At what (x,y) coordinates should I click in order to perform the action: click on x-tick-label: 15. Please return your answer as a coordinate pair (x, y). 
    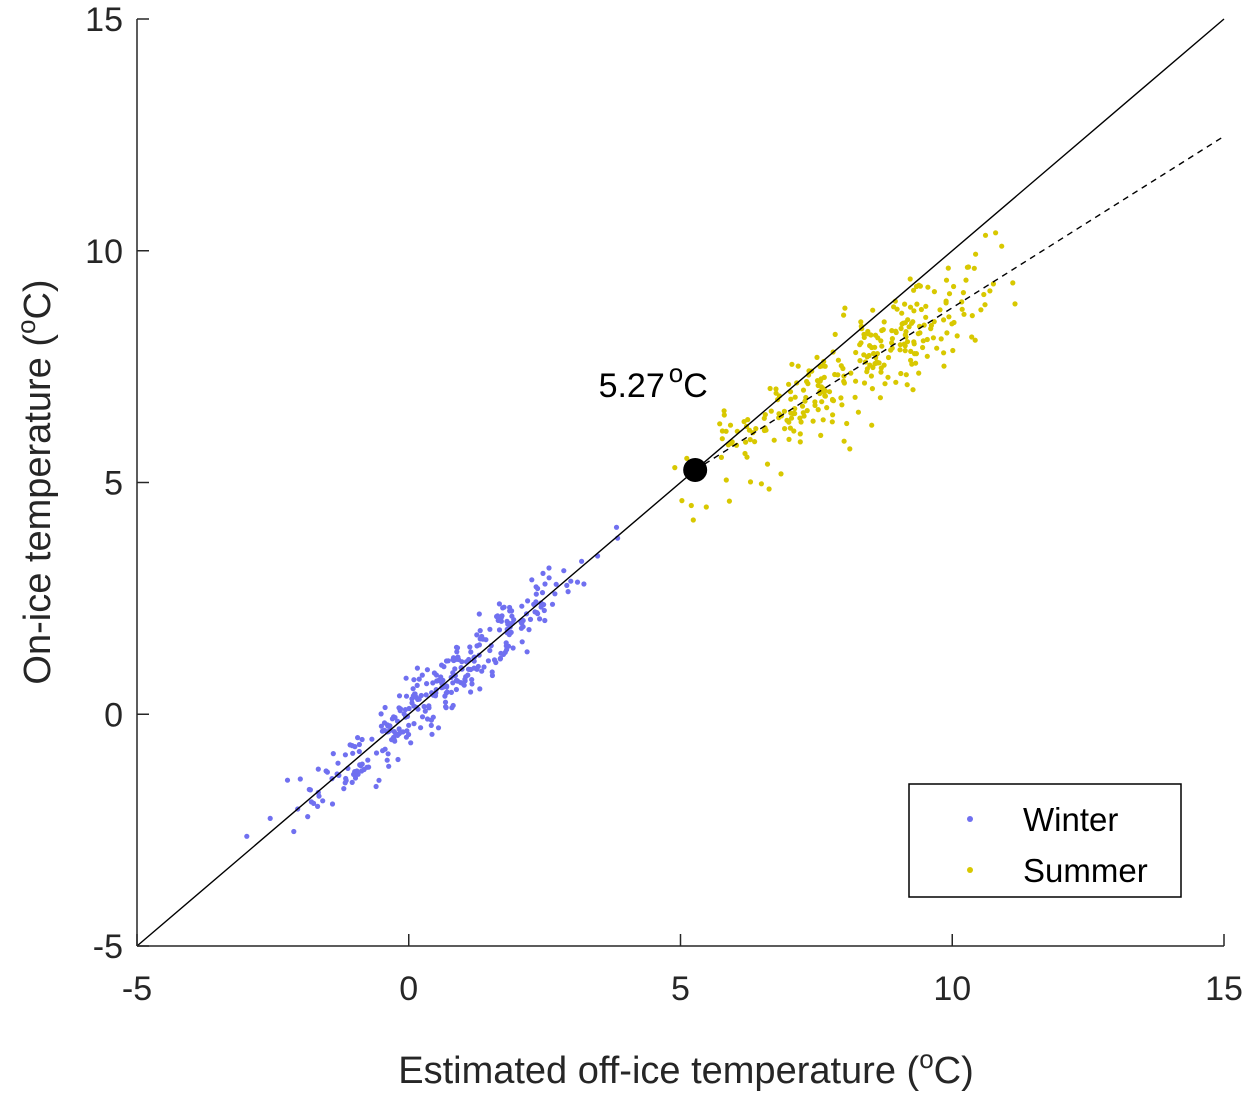
    Looking at the image, I should click on (1224, 989).